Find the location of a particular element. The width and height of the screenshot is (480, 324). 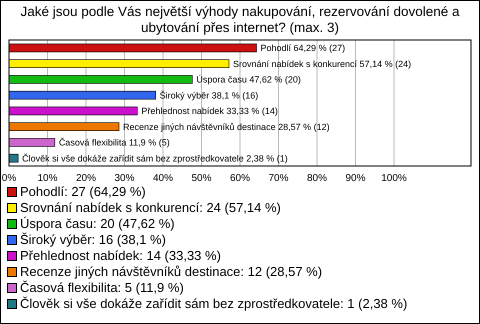

legend-label: Pohodlí: 27 (64,29 %) is located at coordinates (83, 192).